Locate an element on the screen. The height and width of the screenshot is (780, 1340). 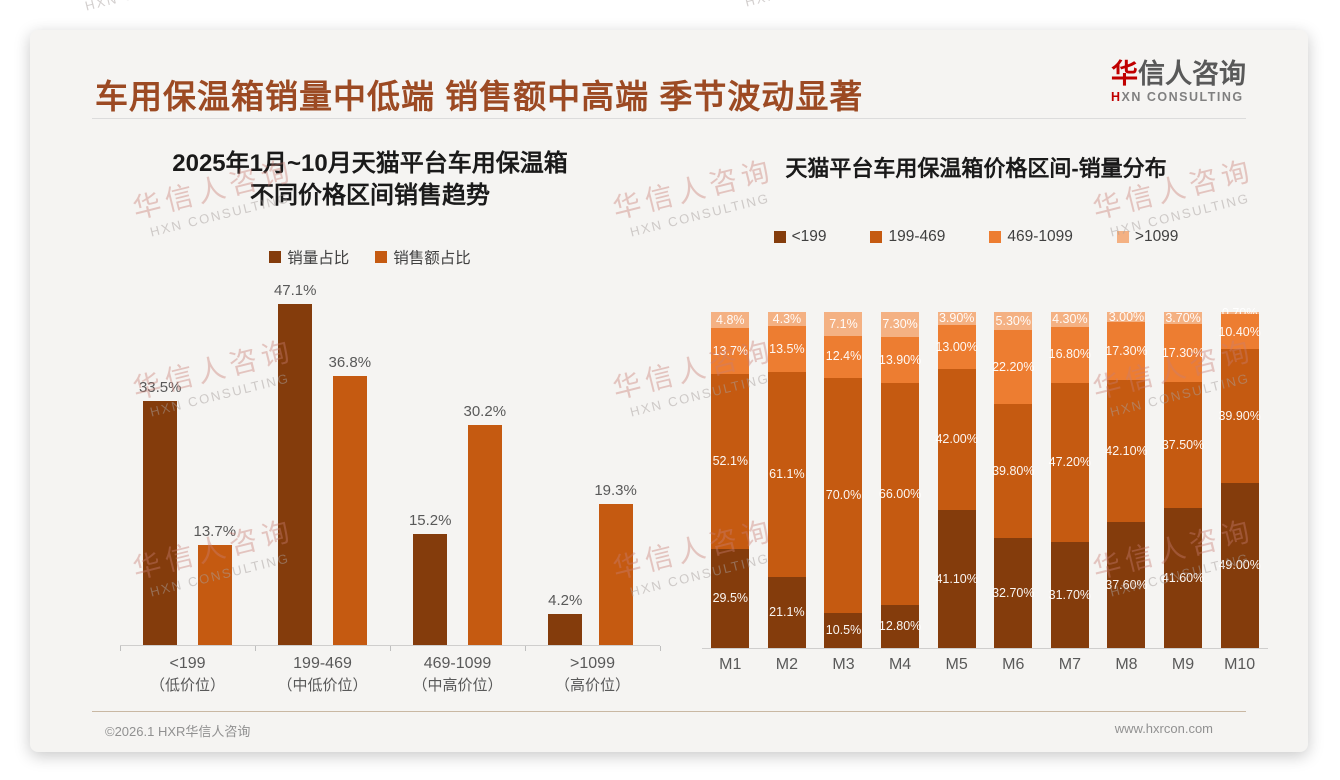
segment-value-label: 17.30% is located at coordinates (1126, 350).